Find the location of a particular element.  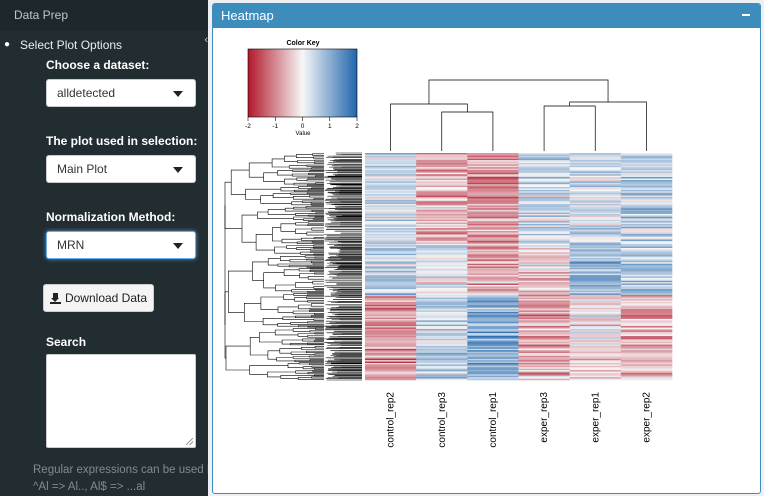

resize-grip-icon is located at coordinates (189, 441).